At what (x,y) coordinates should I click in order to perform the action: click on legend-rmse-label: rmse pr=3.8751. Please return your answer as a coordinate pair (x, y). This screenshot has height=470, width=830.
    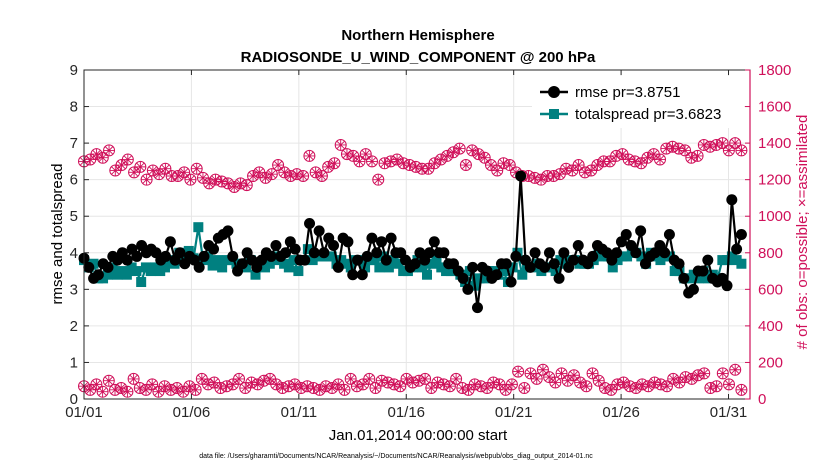
    Looking at the image, I should click on (627, 92).